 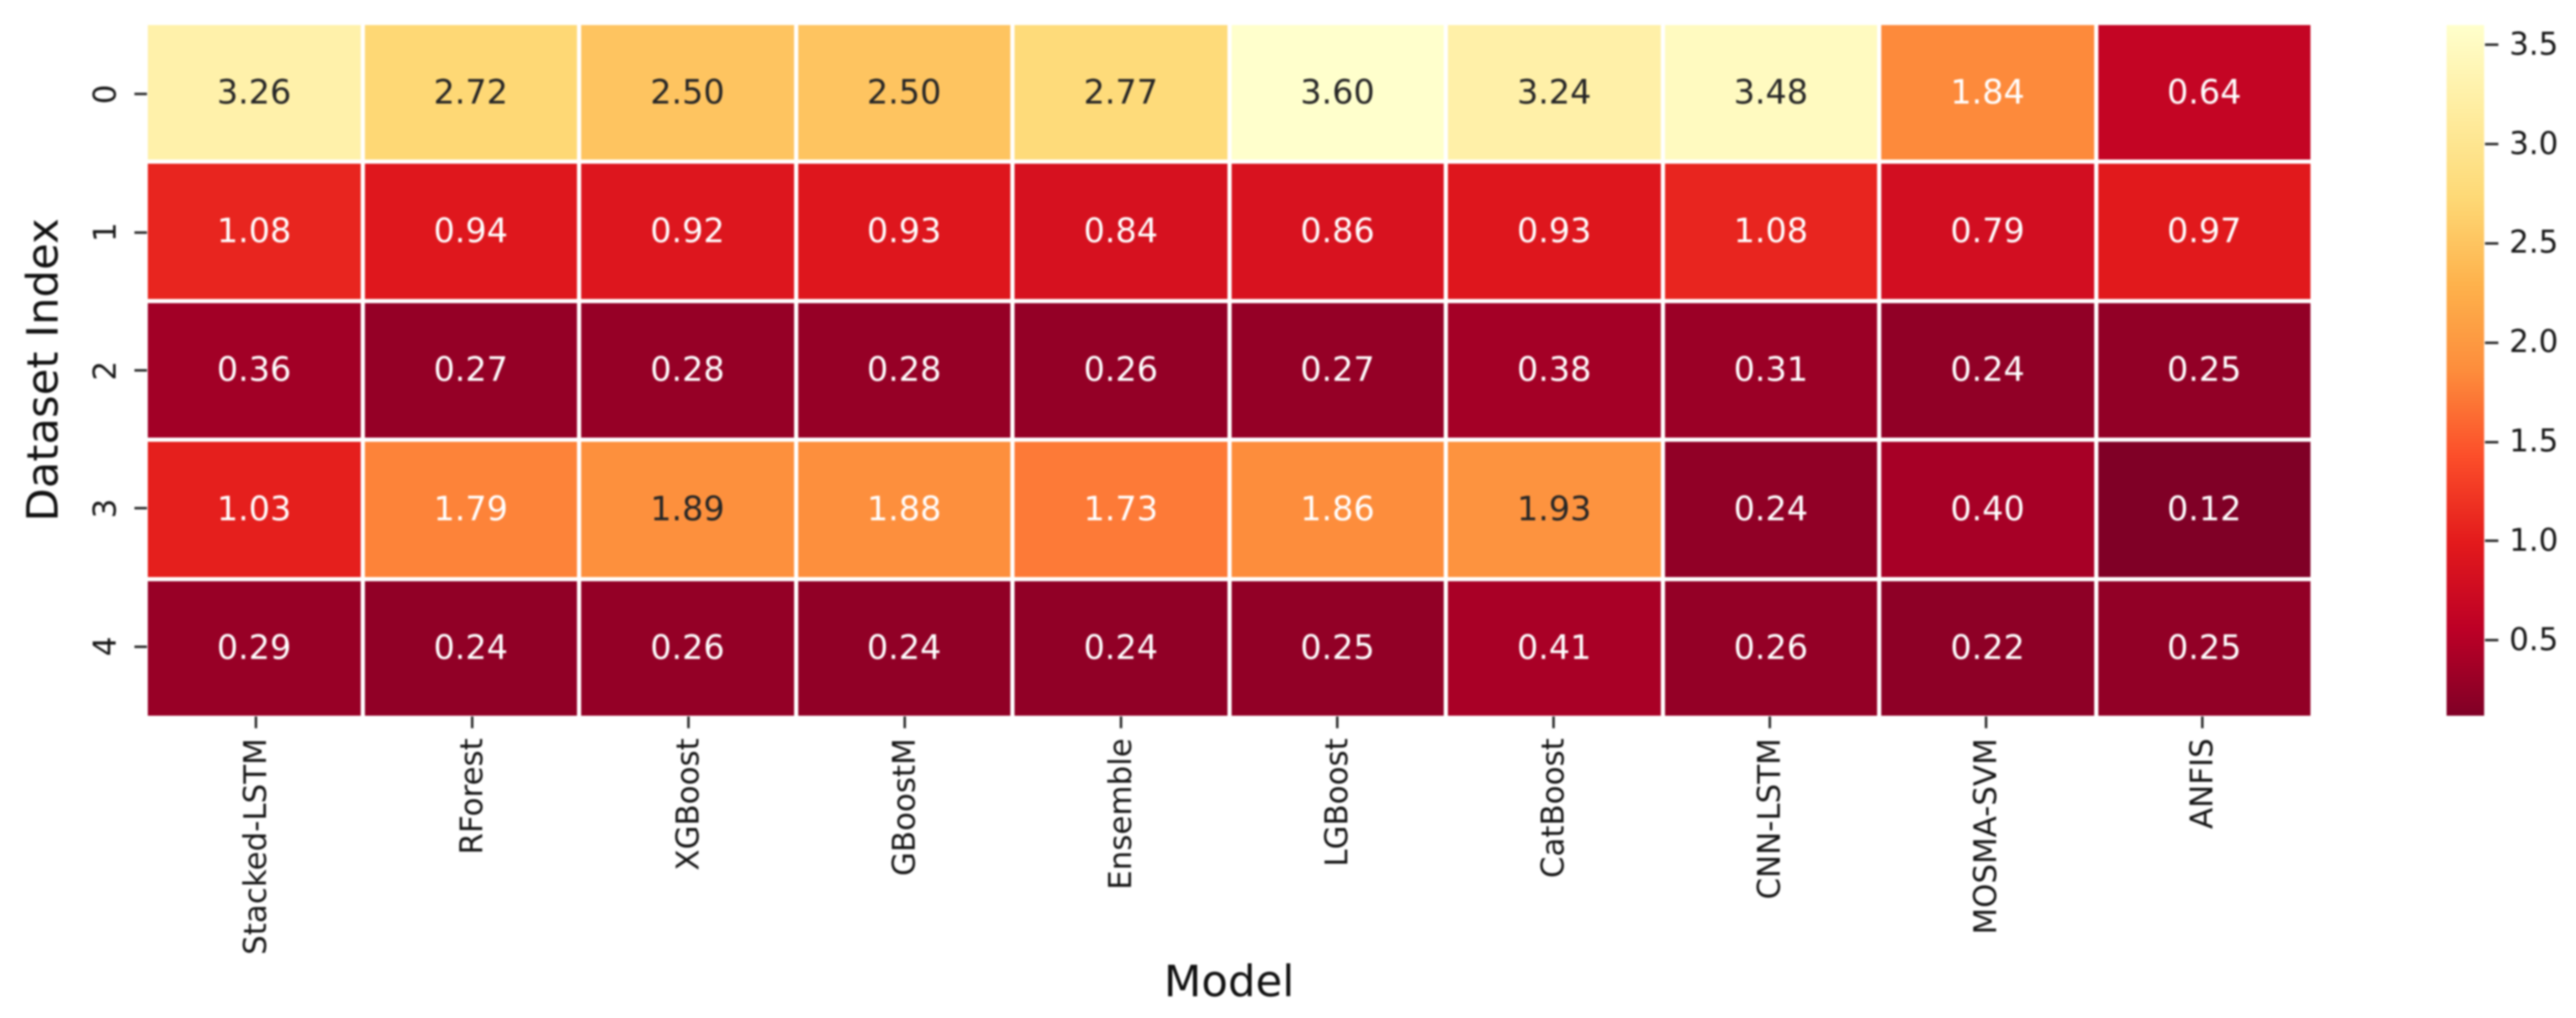 I want to click on cell-annotation: 0.86, so click(x=1337, y=231).